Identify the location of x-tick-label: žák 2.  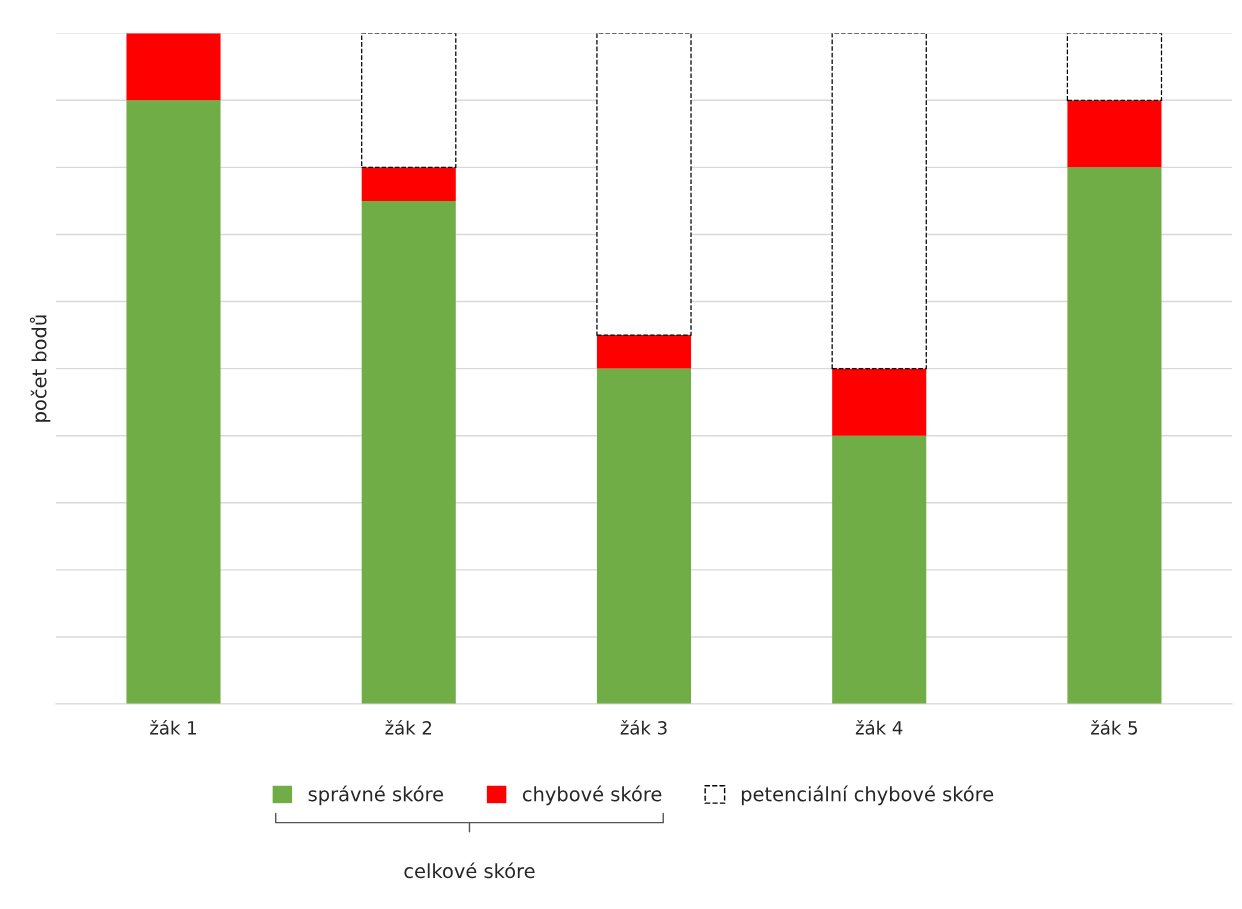
(408, 727).